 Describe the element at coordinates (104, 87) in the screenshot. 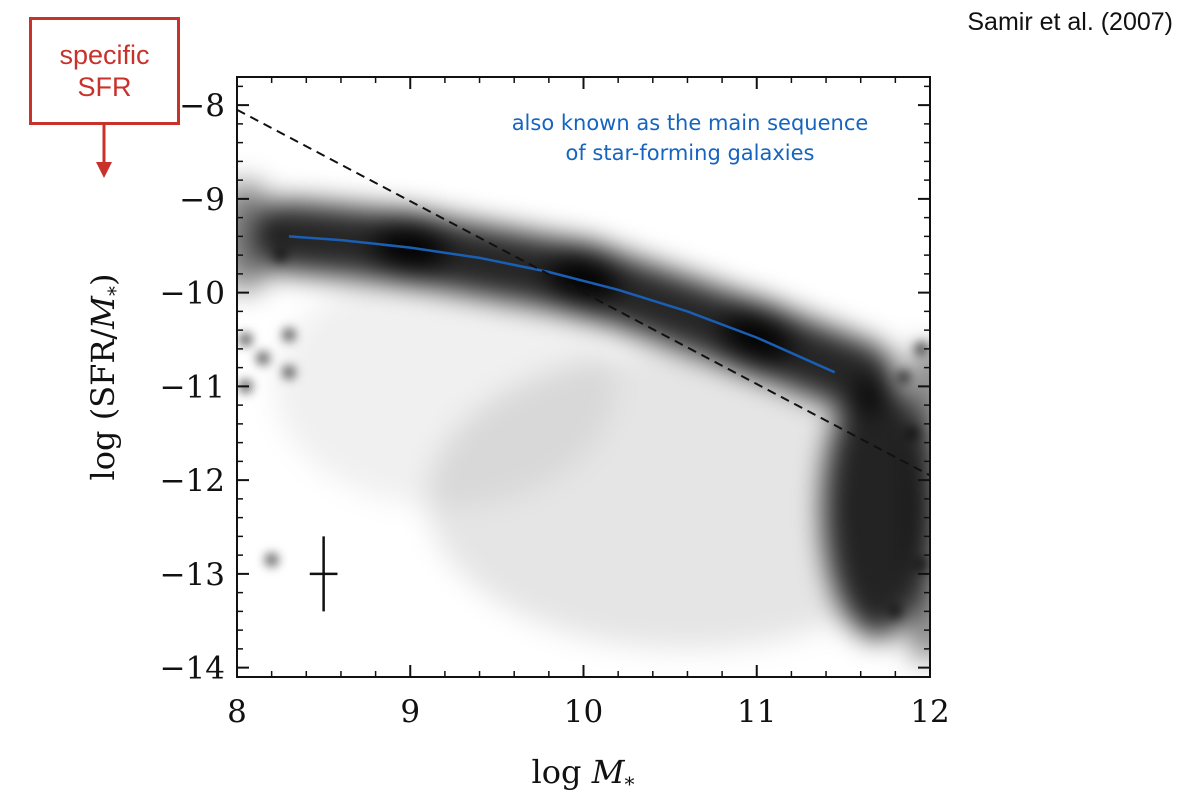

I see `callout-line-2: SFR` at that location.